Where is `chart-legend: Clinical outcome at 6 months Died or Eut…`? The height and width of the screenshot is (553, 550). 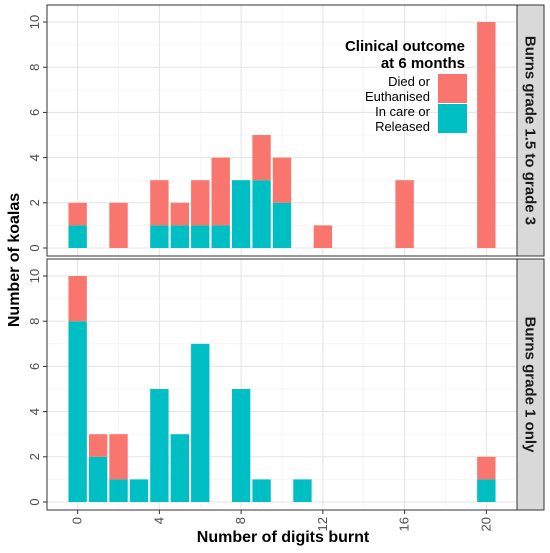 chart-legend: Clinical outcome at 6 months Died or Eut… is located at coordinates (406, 86).